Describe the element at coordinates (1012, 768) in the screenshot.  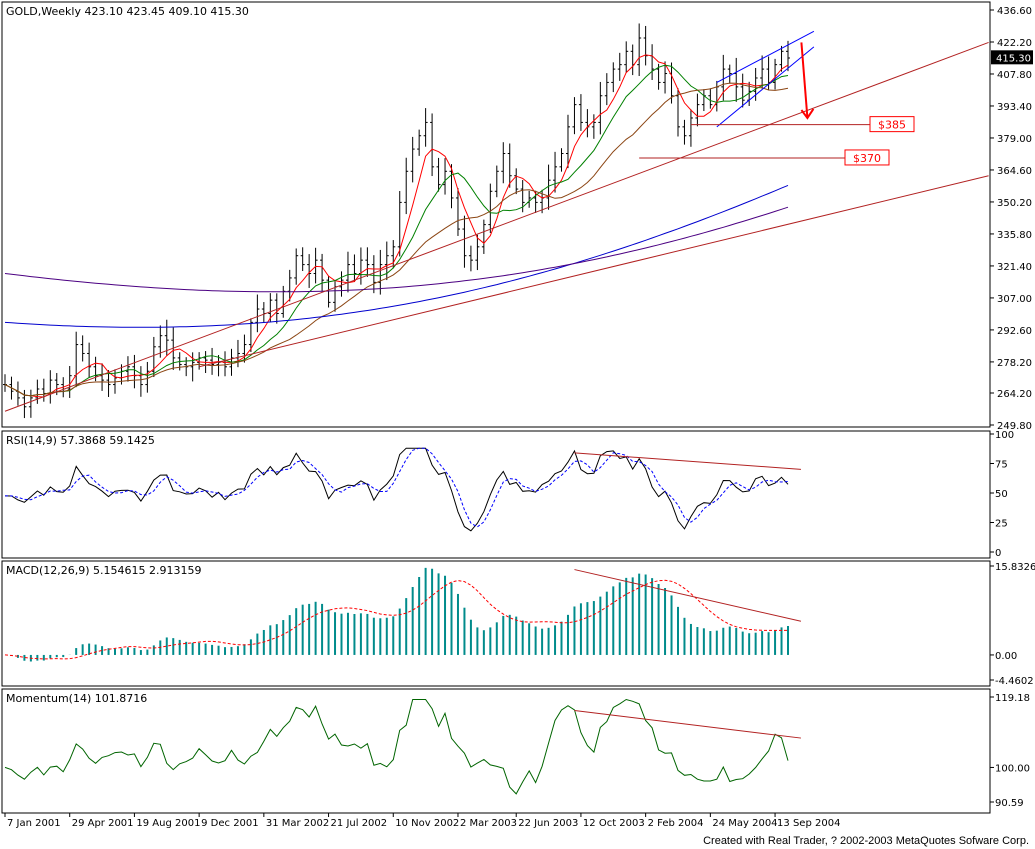
I see `momentum-axis-label: 100.00` at that location.